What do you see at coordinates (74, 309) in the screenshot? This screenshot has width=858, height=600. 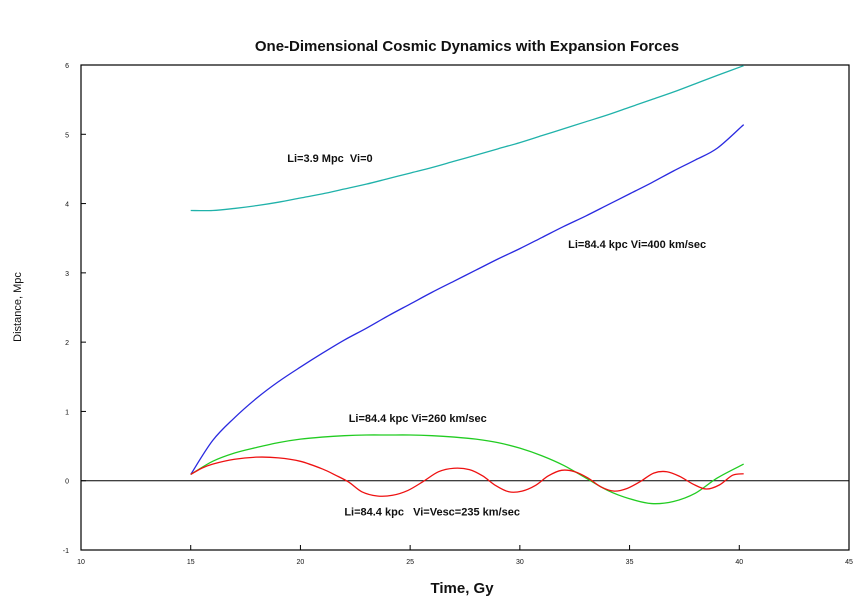 I see `y-axis-ticks: -1 0 1 2 3 4 5 6` at bounding box center [74, 309].